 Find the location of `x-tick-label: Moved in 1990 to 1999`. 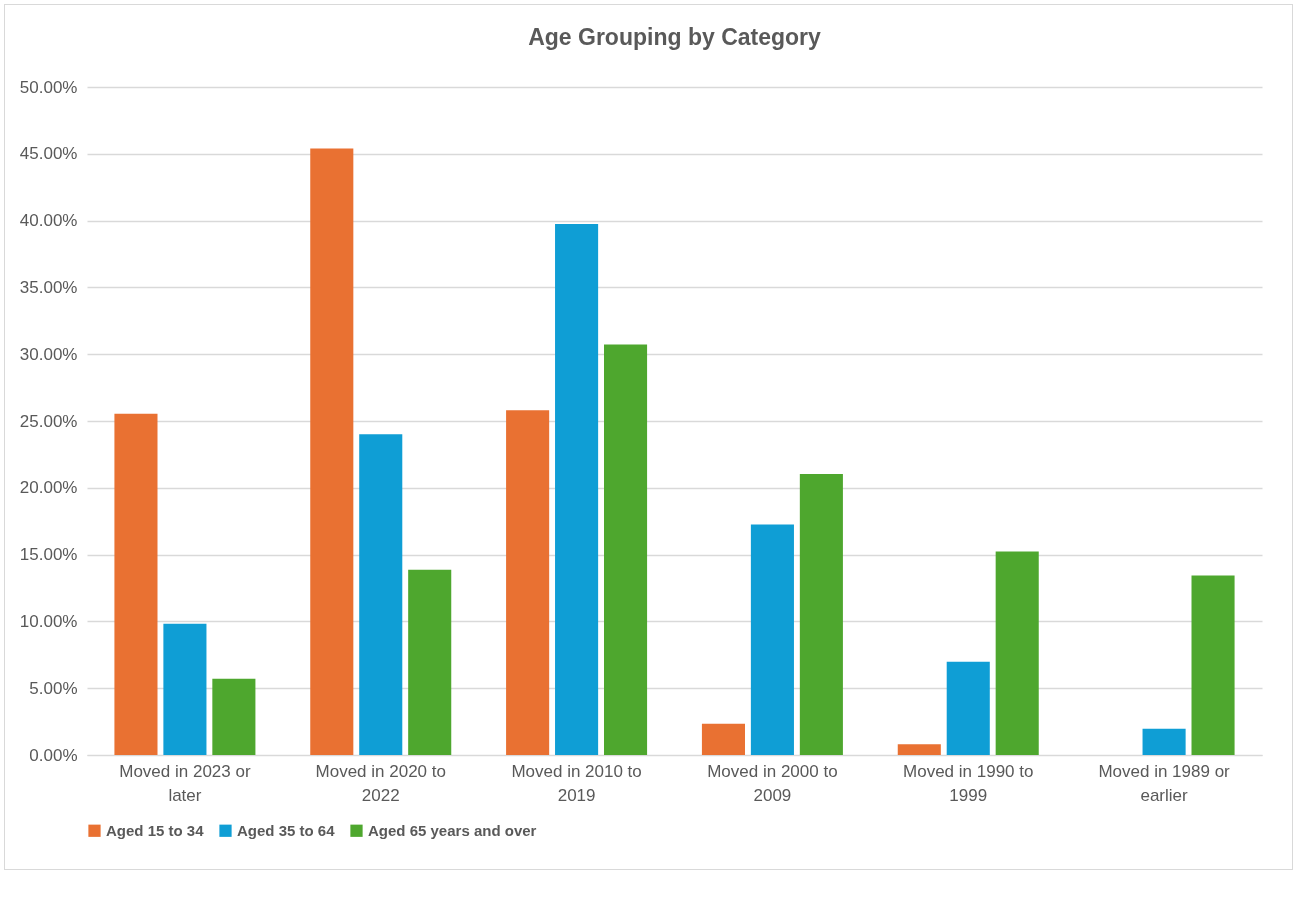

x-tick-label: Moved in 1990 to 1999 is located at coordinates (968, 783).